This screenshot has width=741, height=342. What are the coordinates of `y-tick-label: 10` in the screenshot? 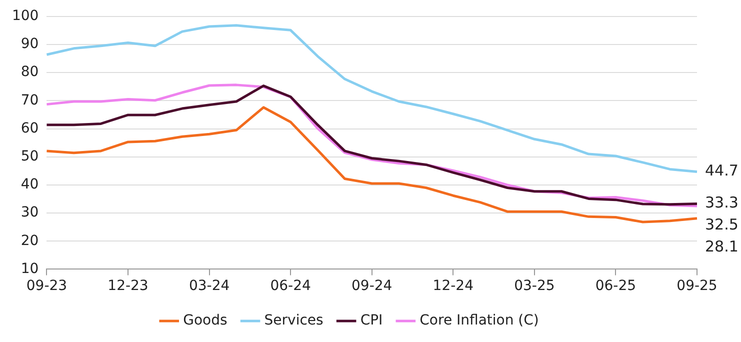 It's located at (29, 268).